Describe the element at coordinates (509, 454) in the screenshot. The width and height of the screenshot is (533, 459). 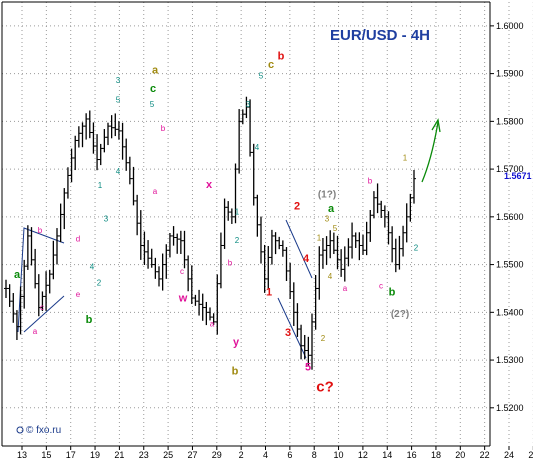
I see `x-tick-label: 24` at that location.